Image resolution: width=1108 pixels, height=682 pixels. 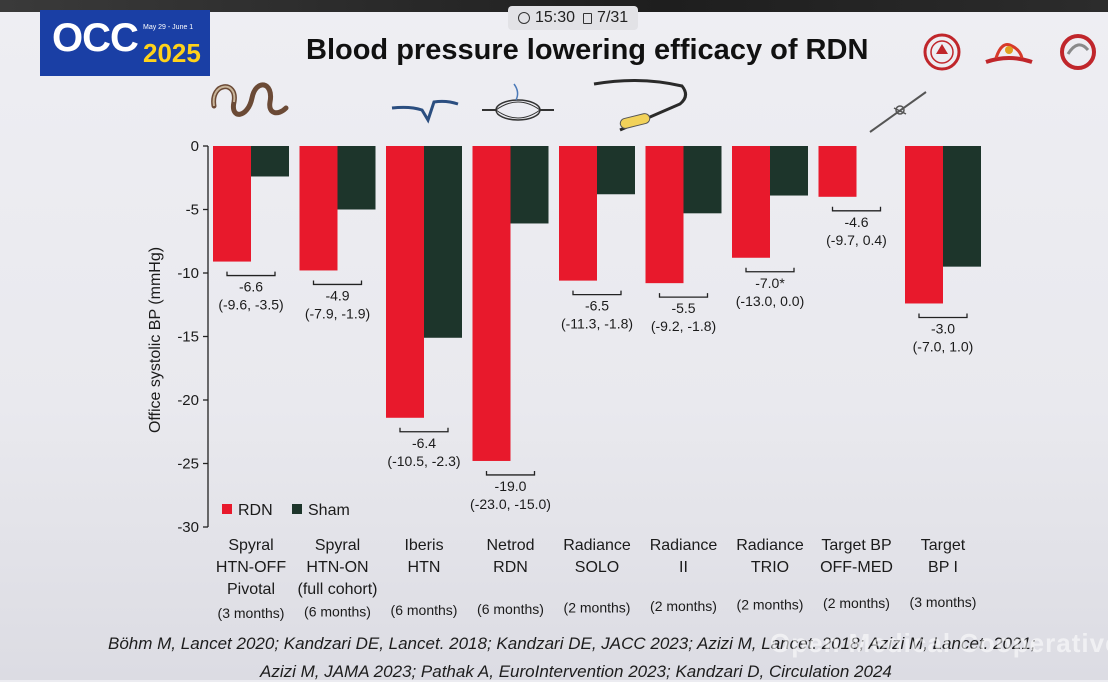 What do you see at coordinates (770, 283) in the screenshot?
I see `diff-value: -7.0*` at bounding box center [770, 283].